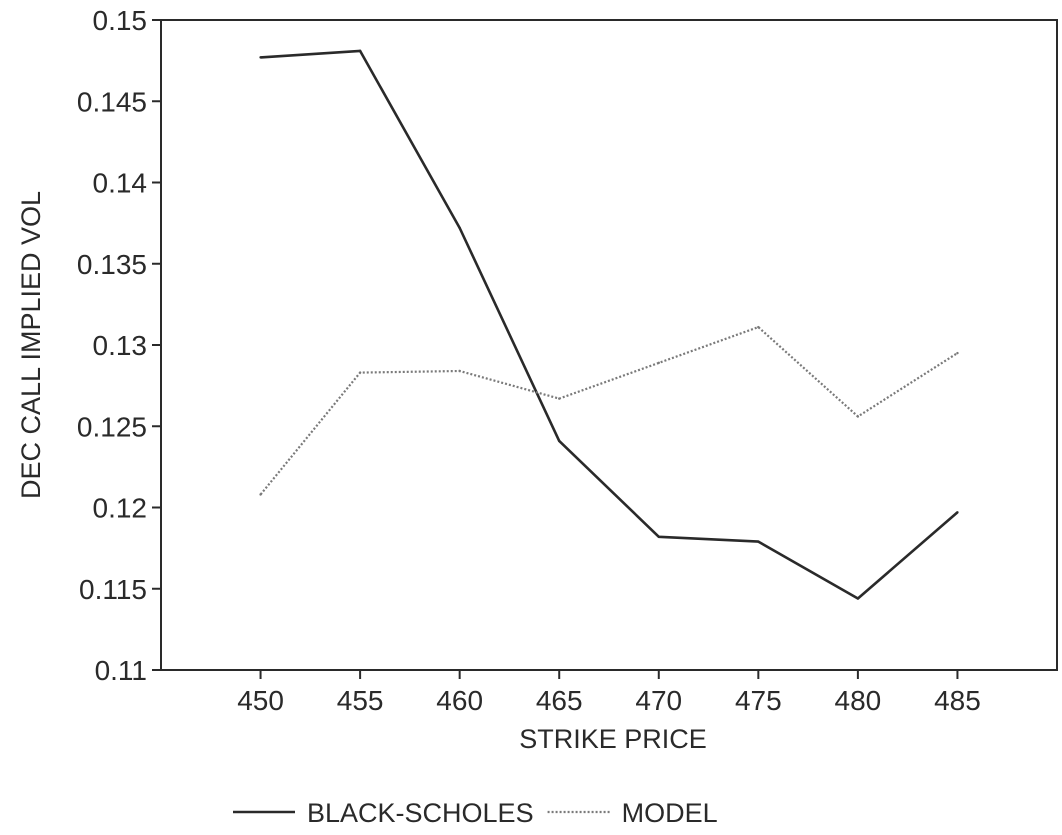 The width and height of the screenshot is (1062, 835). Describe the element at coordinates (121, 670) in the screenshot. I see `y-tick-label: 0.11` at that location.